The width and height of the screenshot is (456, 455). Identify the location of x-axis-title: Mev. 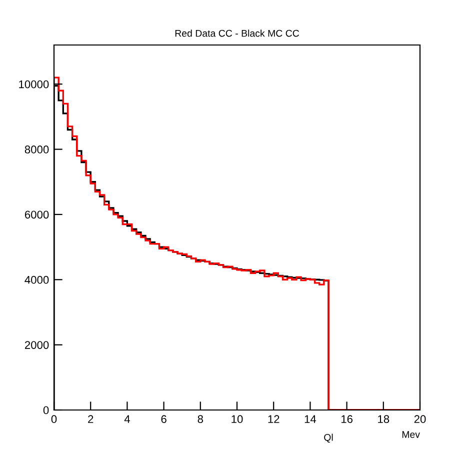
(411, 434).